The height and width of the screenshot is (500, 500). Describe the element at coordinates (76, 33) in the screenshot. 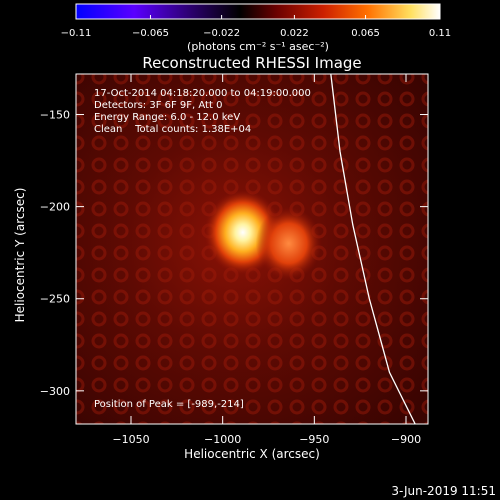

I see `colorbar-tick-label: −0.11` at that location.